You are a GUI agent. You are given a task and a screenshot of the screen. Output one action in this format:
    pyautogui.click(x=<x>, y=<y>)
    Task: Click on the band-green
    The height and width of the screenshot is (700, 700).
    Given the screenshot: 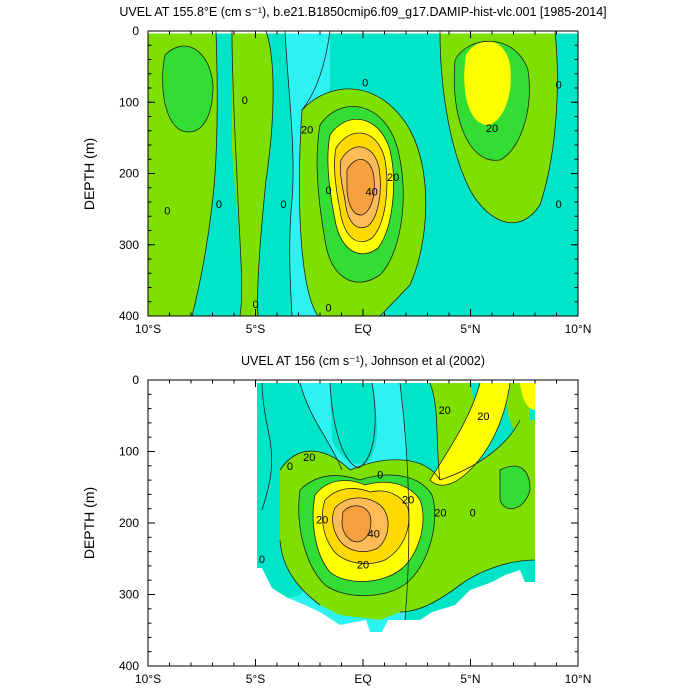 What is the action you would take?
    pyautogui.click(x=253, y=173)
    